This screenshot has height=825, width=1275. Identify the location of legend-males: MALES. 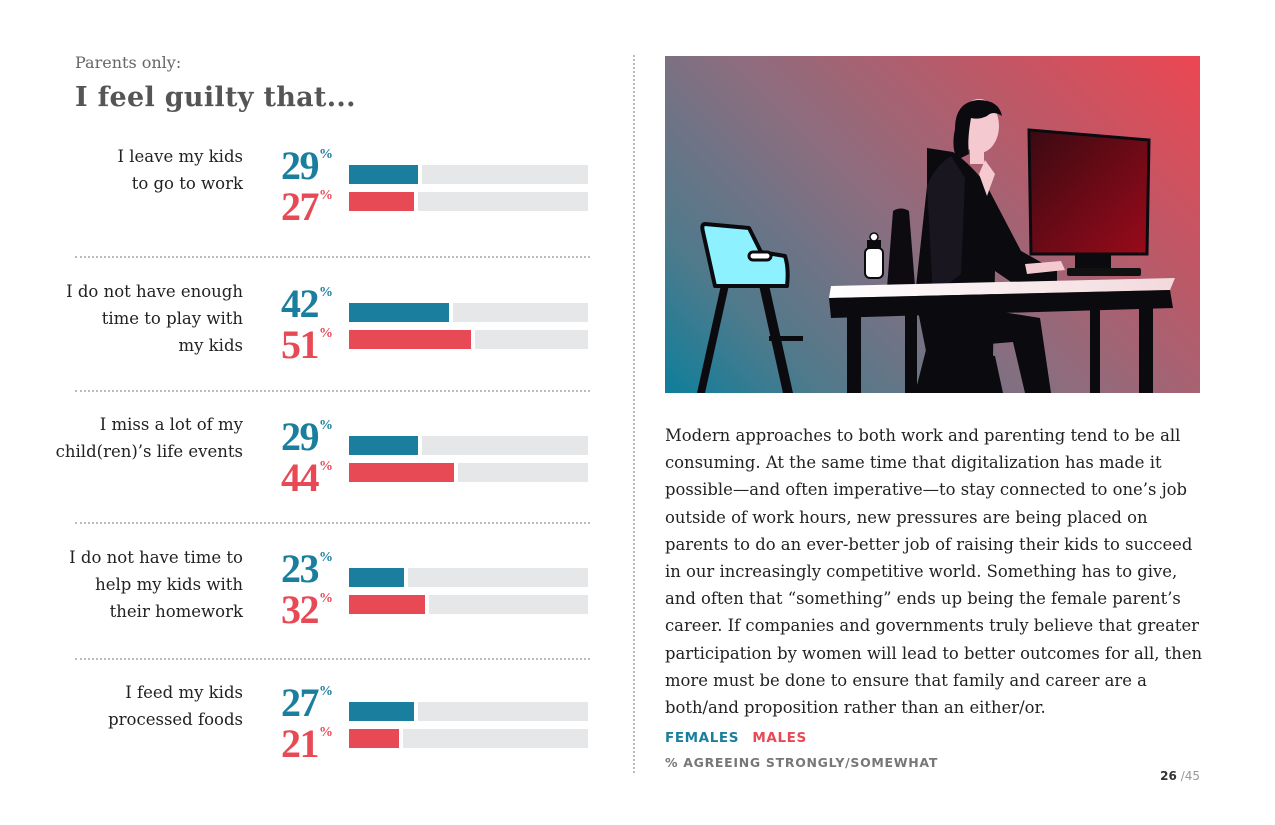
(779, 738).